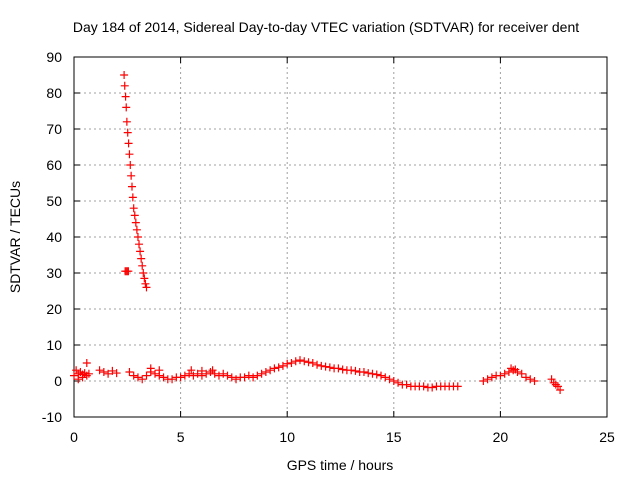 This screenshot has height=485, width=640. Describe the element at coordinates (181, 437) in the screenshot. I see `x-tick-label: 5` at that location.